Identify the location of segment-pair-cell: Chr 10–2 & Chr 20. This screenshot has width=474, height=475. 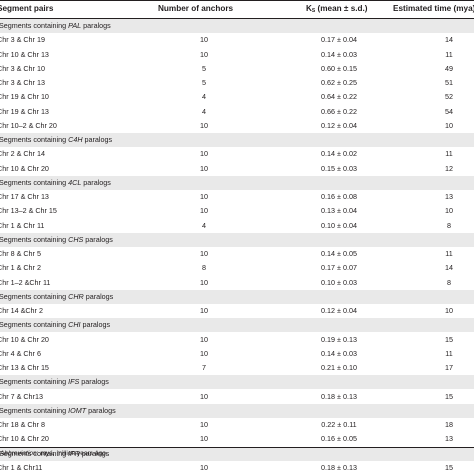
(28, 125).